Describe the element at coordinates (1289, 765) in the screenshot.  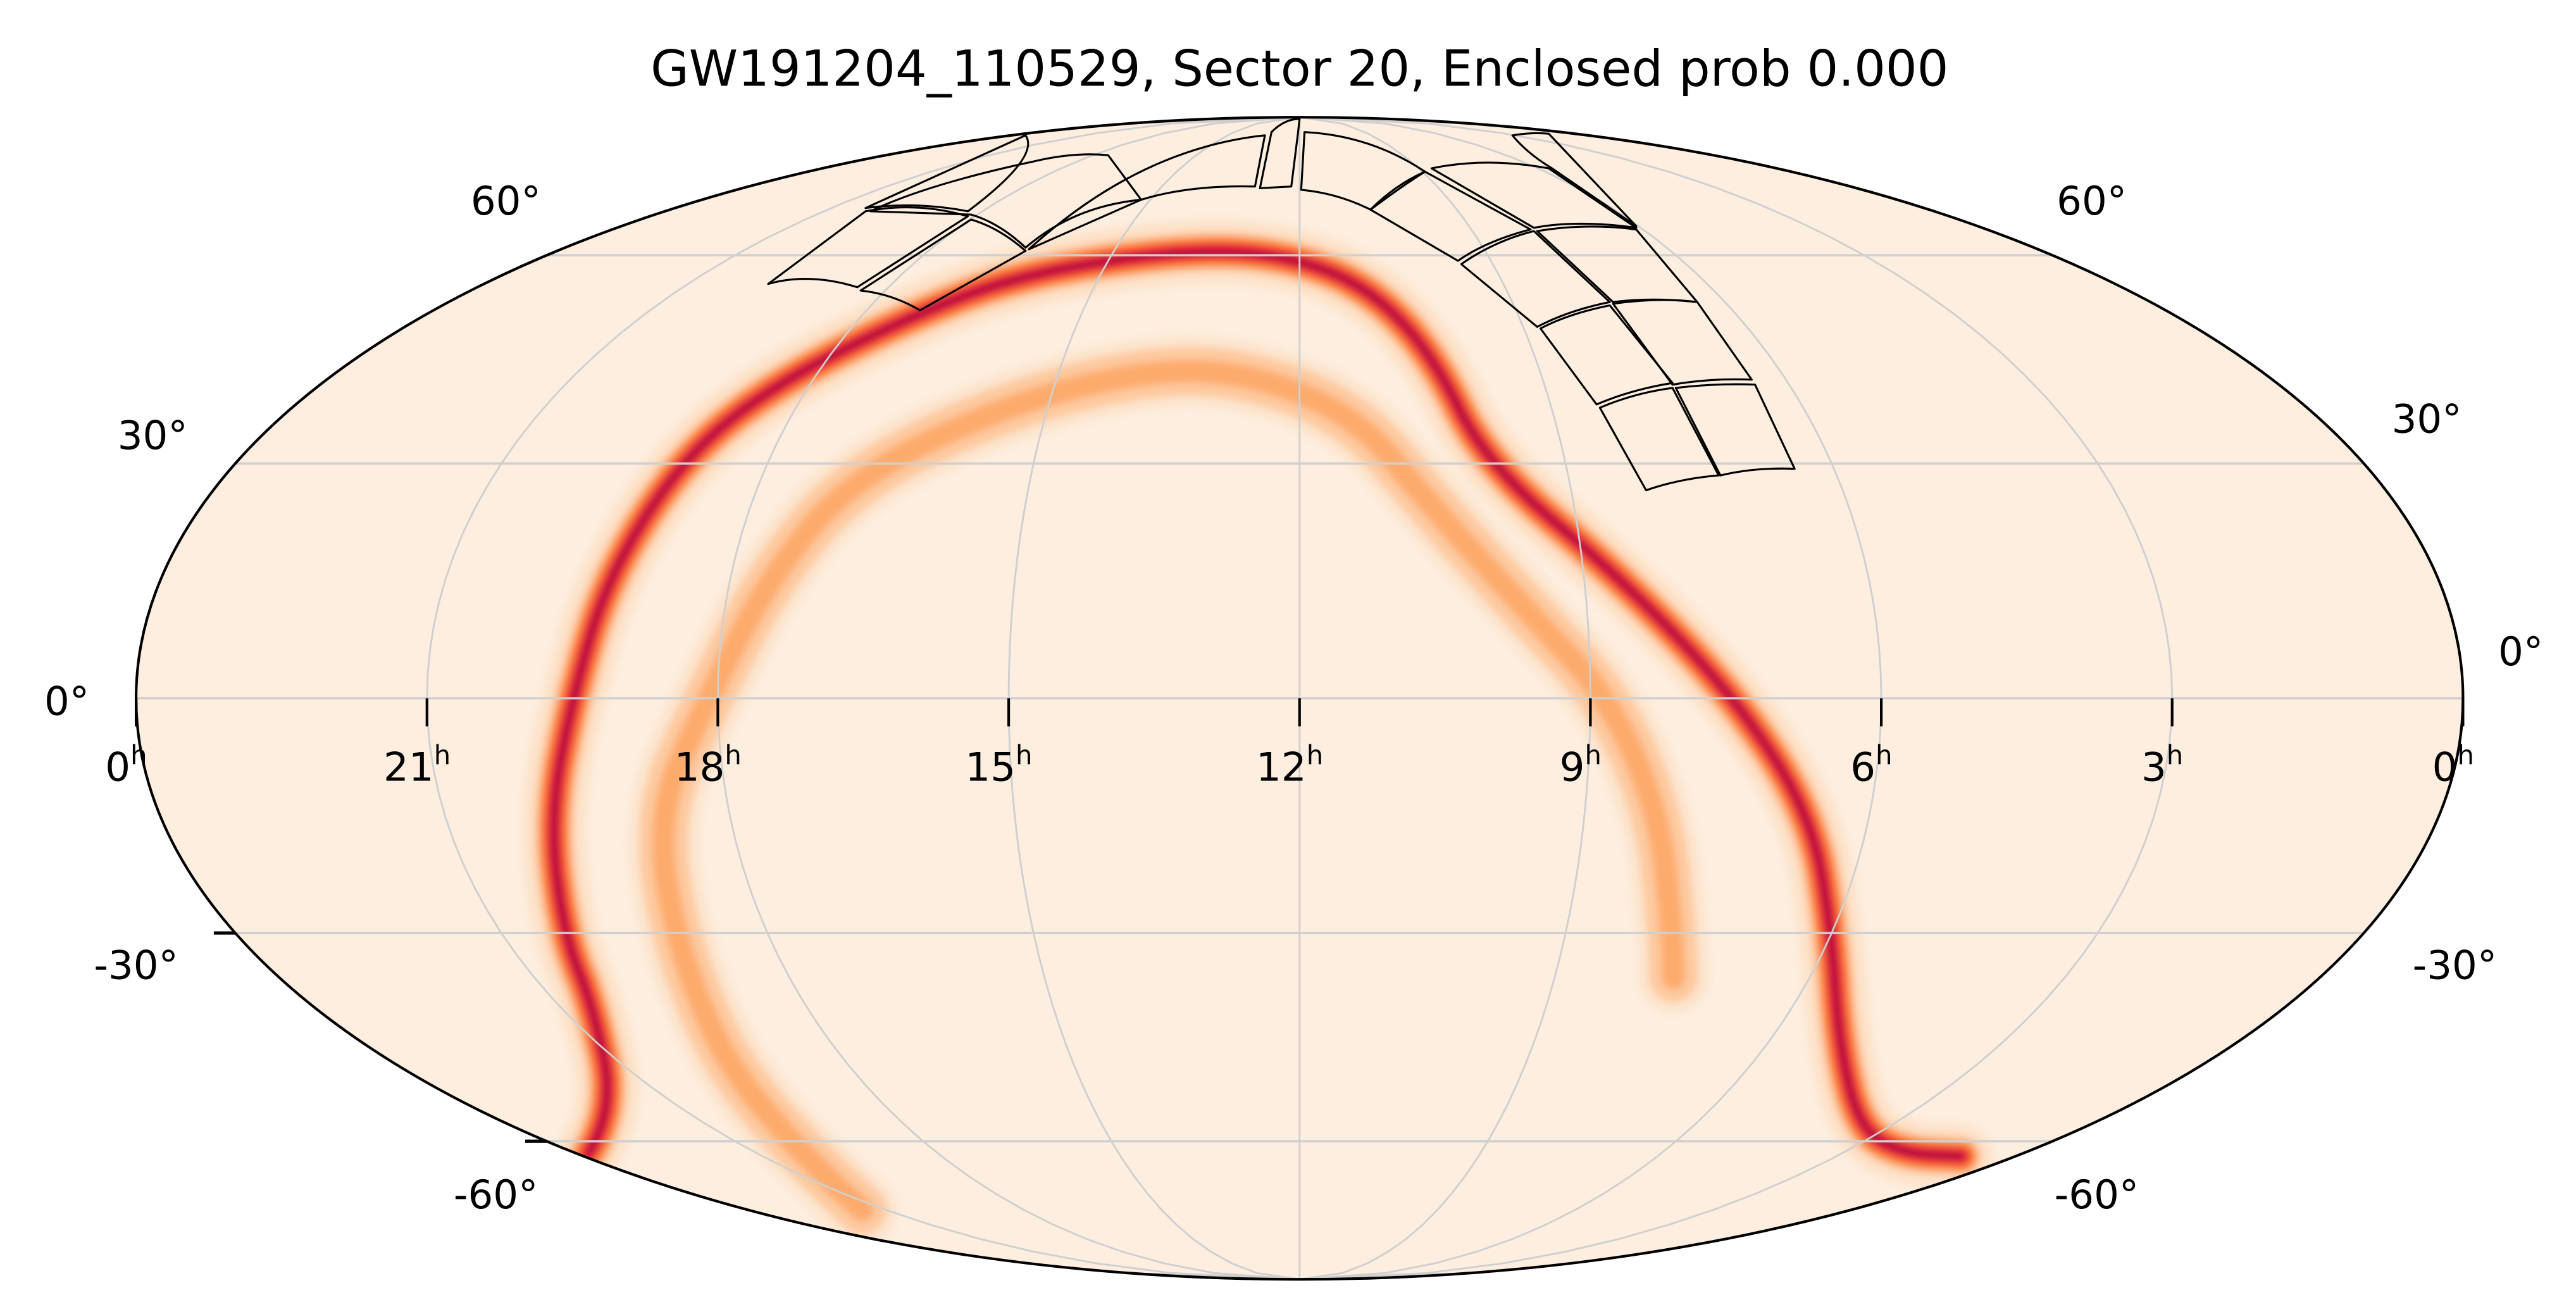
I see `ra-labels: 0h 21h 18h 15h 12h 9h 6h 3h 0h` at that location.